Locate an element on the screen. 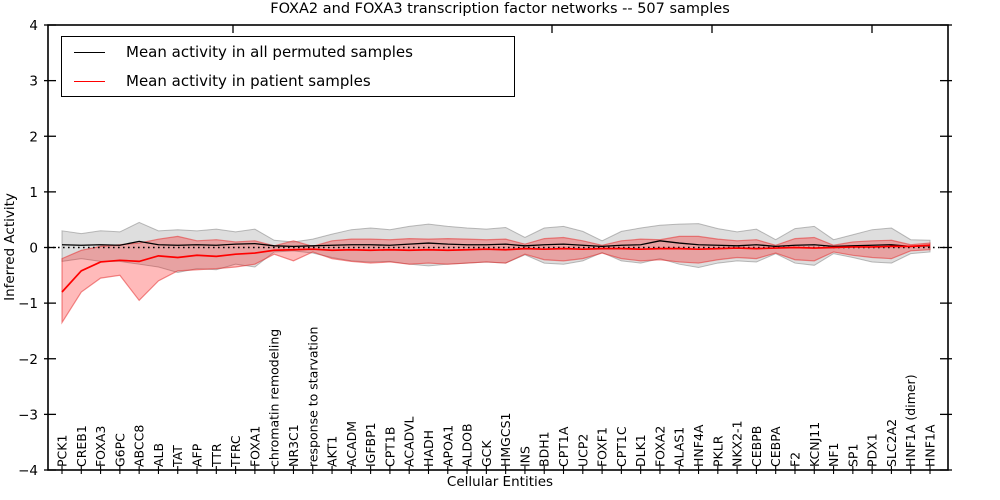  x-tick-label: ALAS1 is located at coordinates (679, 447).